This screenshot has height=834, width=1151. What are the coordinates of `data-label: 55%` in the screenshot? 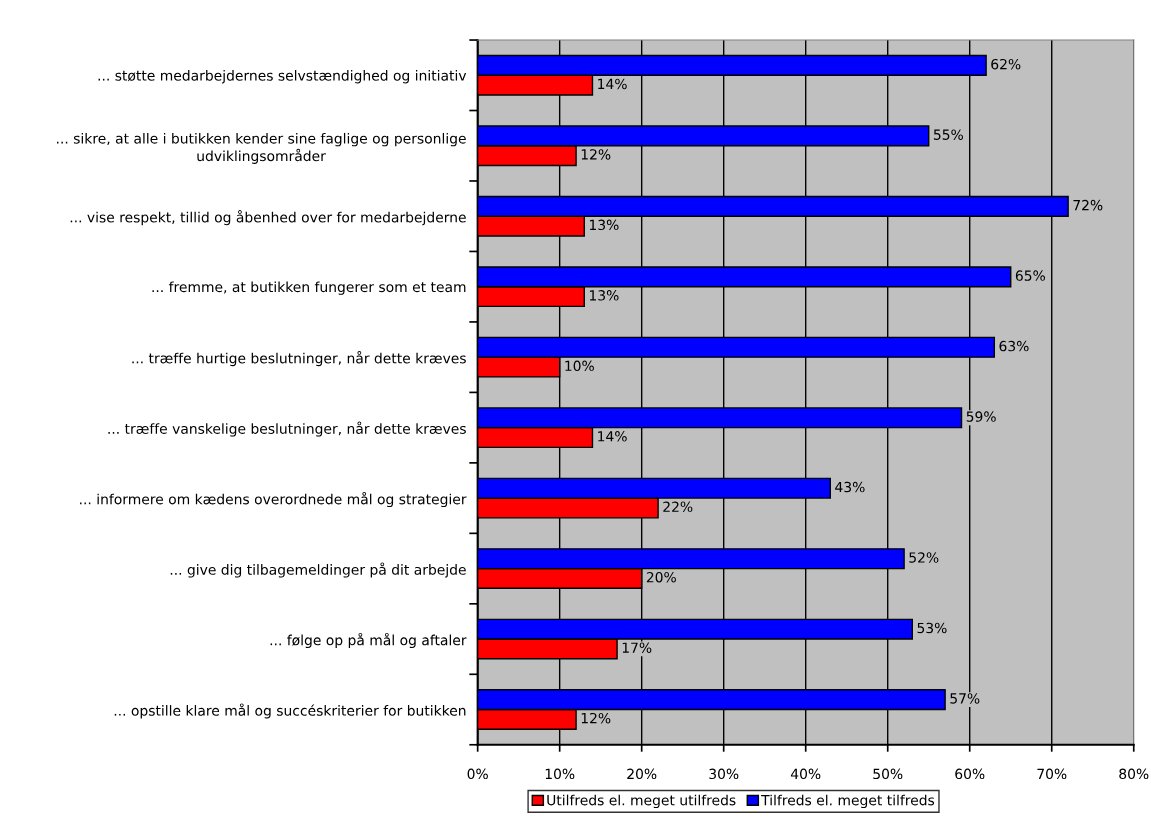 It's located at (948, 134).